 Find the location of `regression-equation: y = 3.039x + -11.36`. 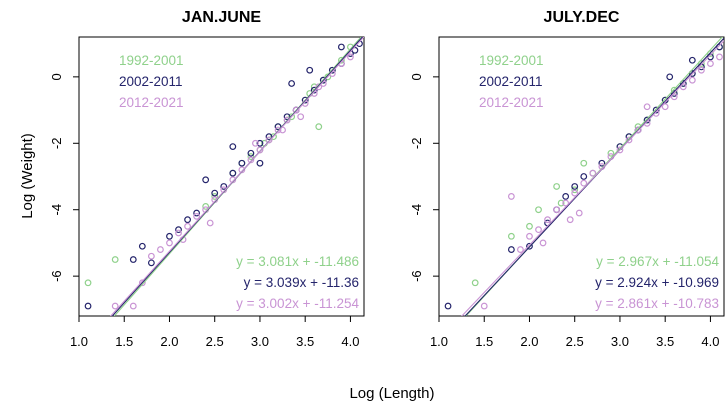

regression-equation: y = 3.039x + -11.36 is located at coordinates (301, 282).